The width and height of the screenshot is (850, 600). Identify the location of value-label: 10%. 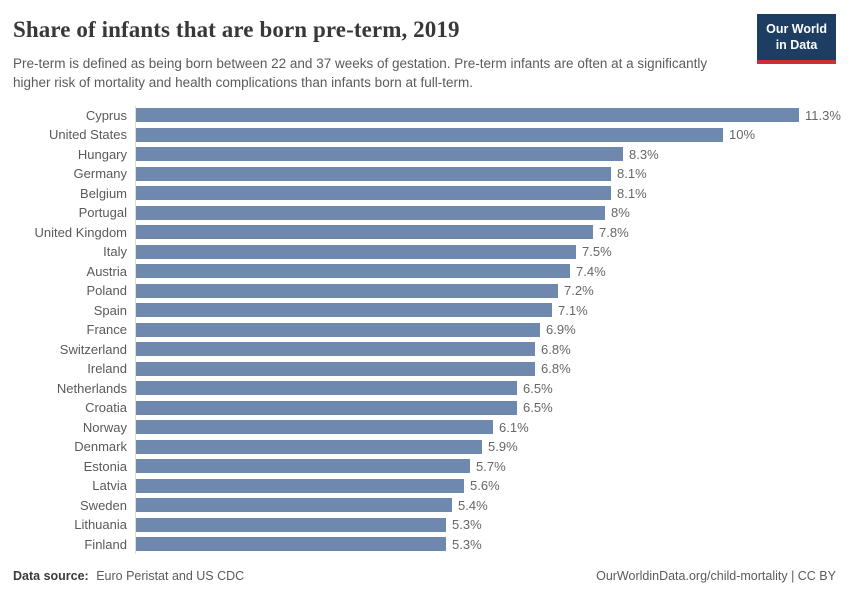
(742, 135).